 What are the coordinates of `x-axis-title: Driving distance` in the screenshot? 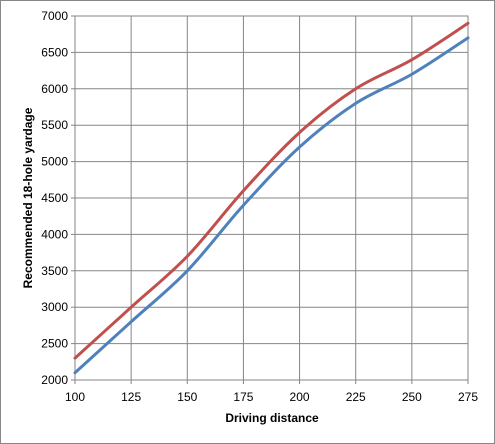 It's located at (272, 418).